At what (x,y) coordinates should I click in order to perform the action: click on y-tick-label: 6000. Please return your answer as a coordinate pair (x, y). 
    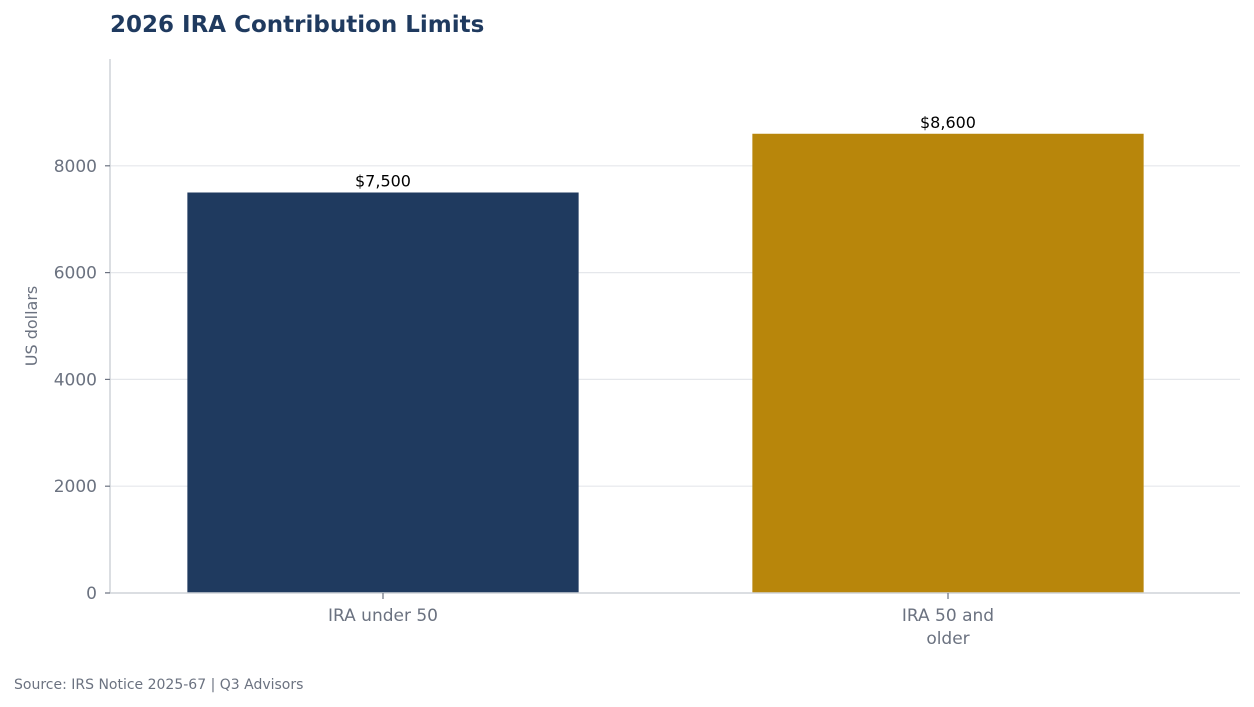
    Looking at the image, I should click on (75, 274).